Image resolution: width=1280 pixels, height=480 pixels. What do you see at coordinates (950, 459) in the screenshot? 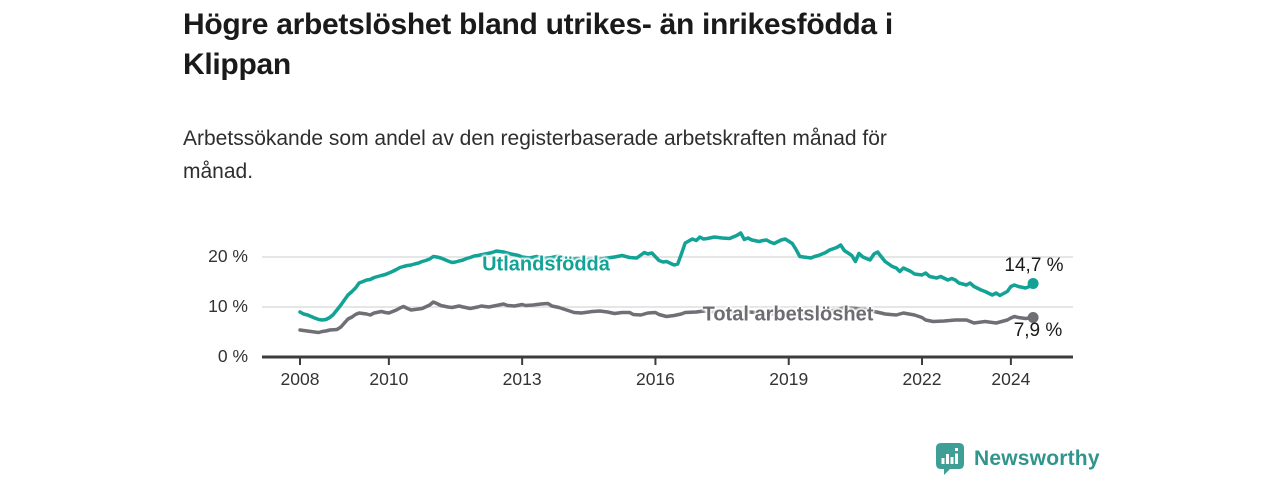
I see `newsworthy-icon` at bounding box center [950, 459].